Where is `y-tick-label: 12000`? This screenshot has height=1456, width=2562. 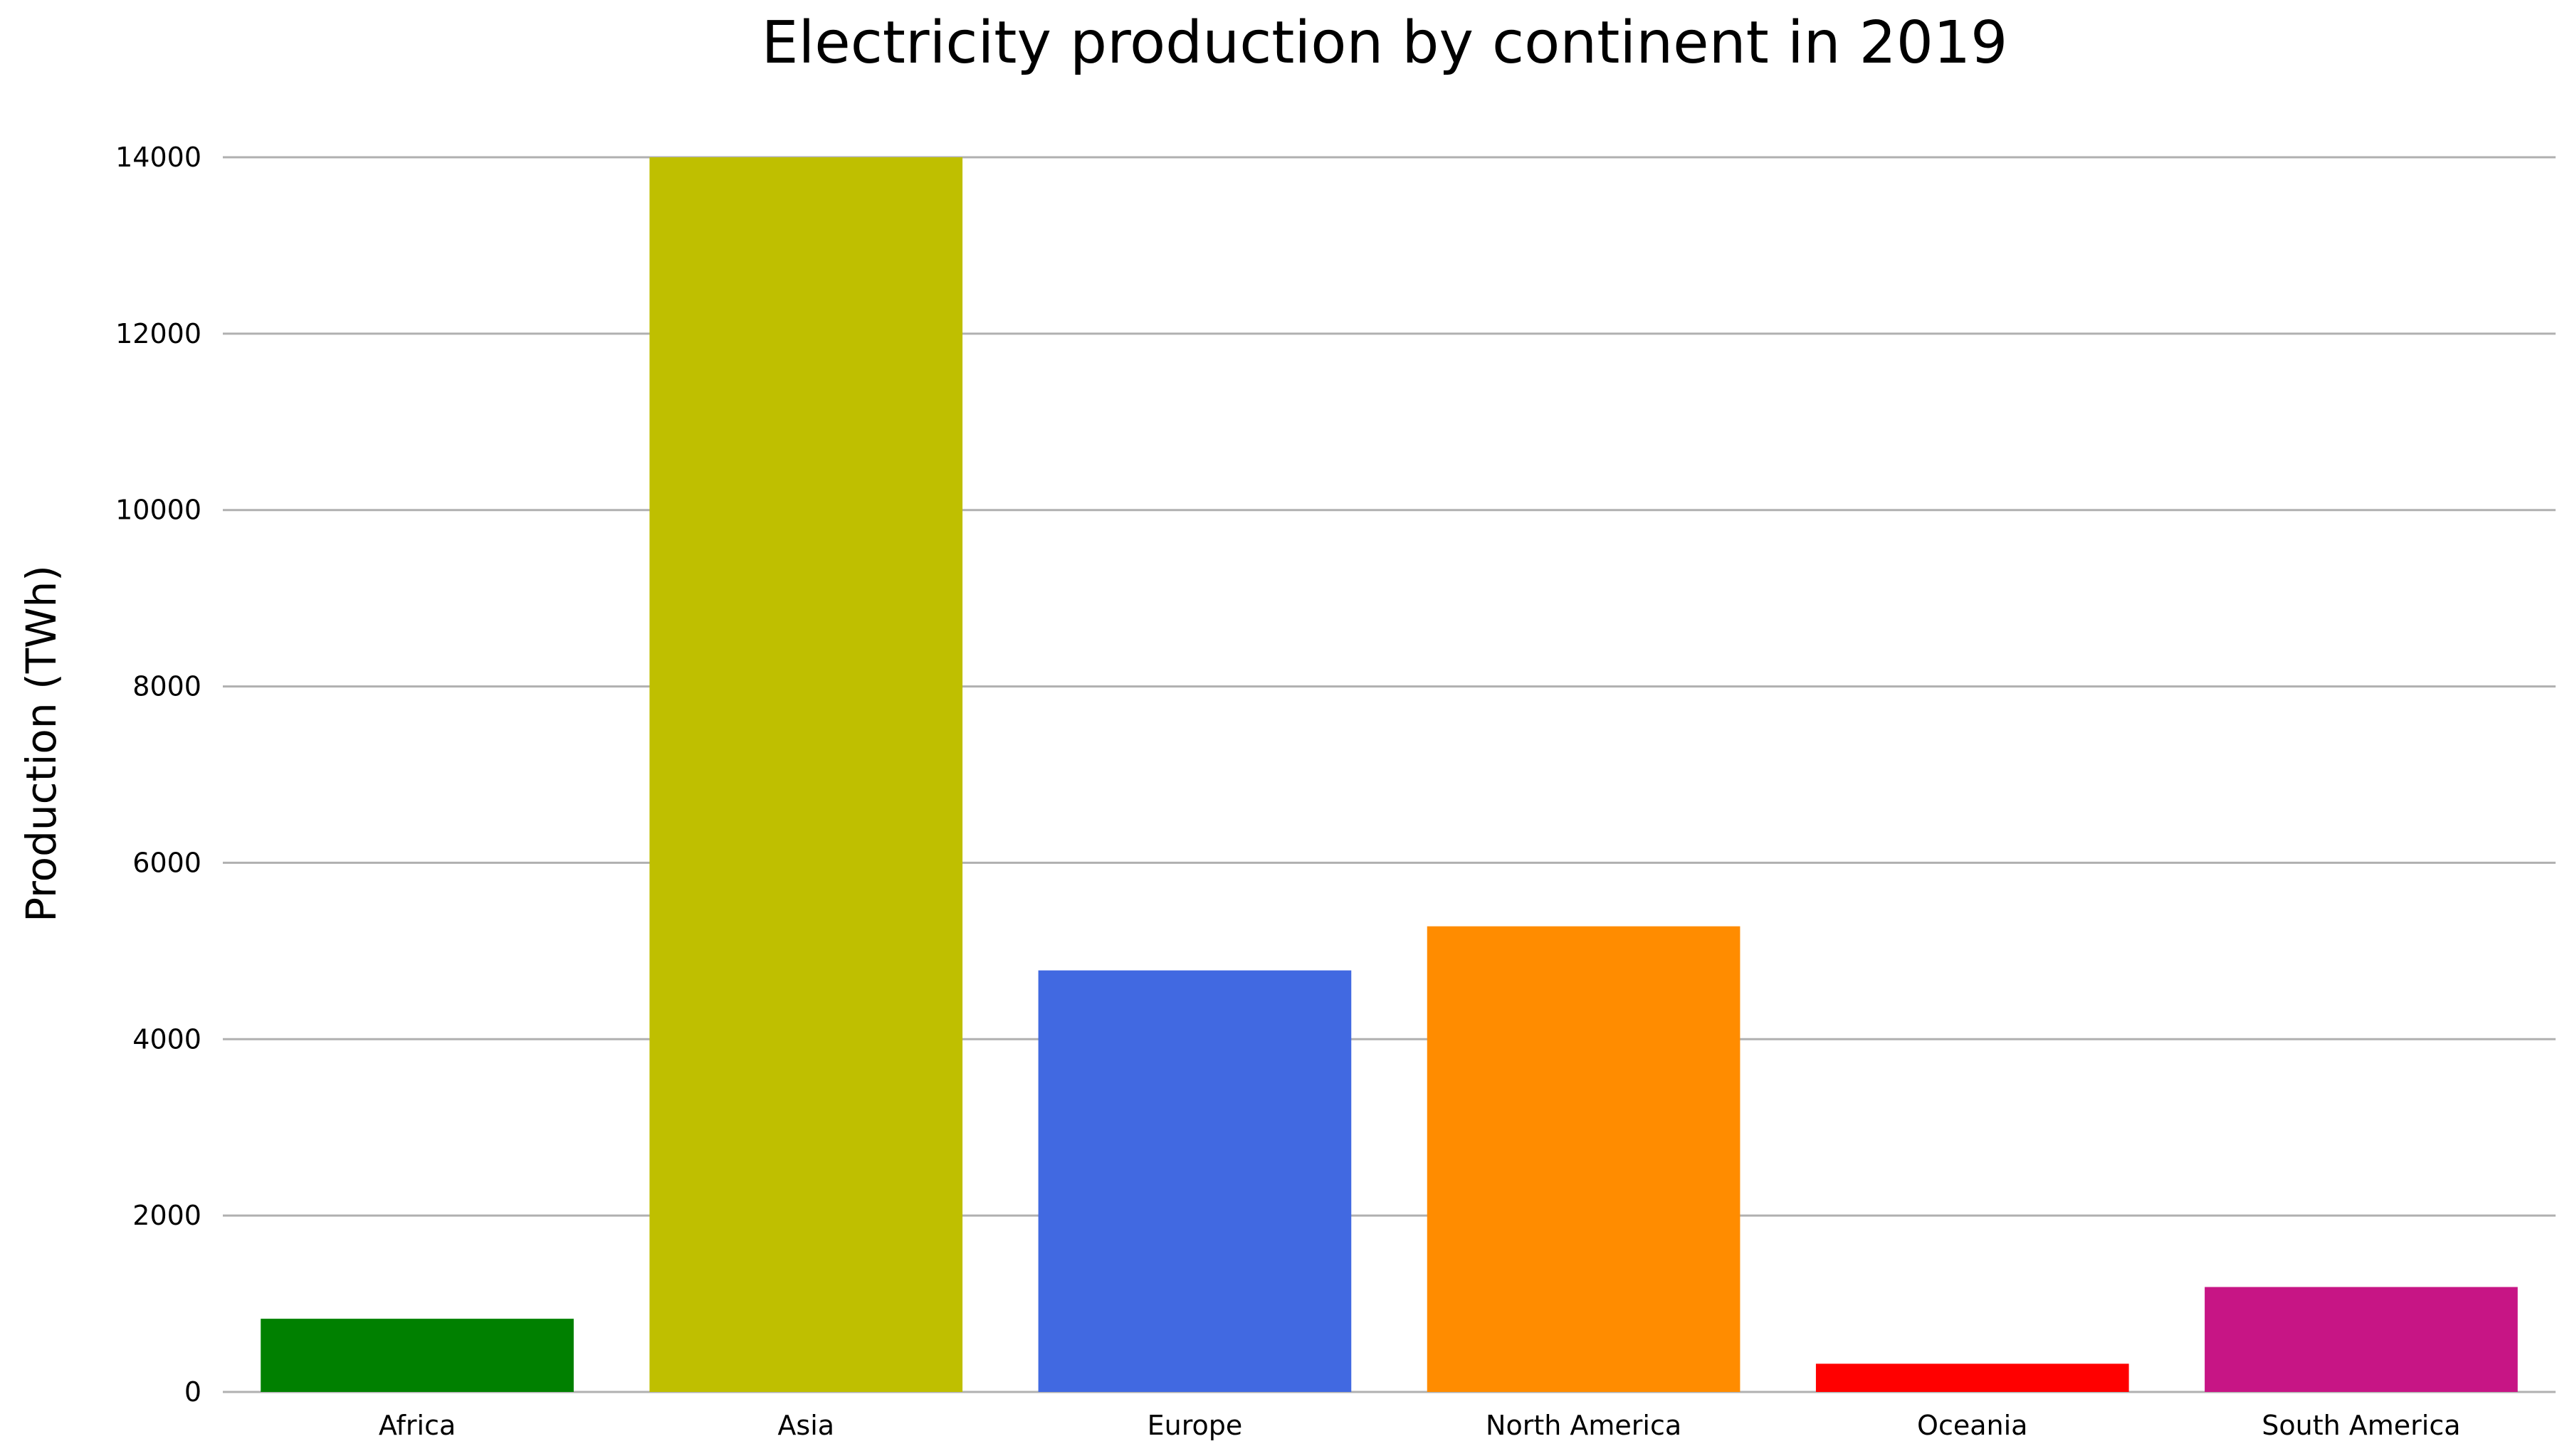 y-tick-label: 12000 is located at coordinates (158, 333).